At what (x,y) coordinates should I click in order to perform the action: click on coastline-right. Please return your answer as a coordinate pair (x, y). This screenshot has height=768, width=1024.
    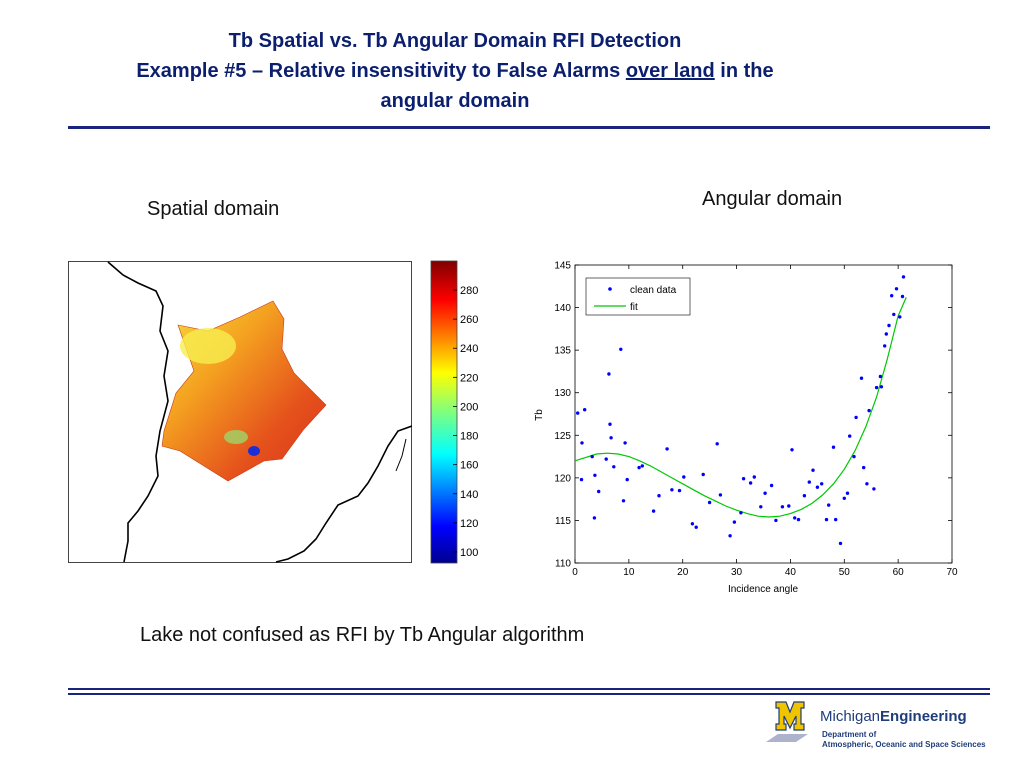
    Looking at the image, I should click on (343, 494).